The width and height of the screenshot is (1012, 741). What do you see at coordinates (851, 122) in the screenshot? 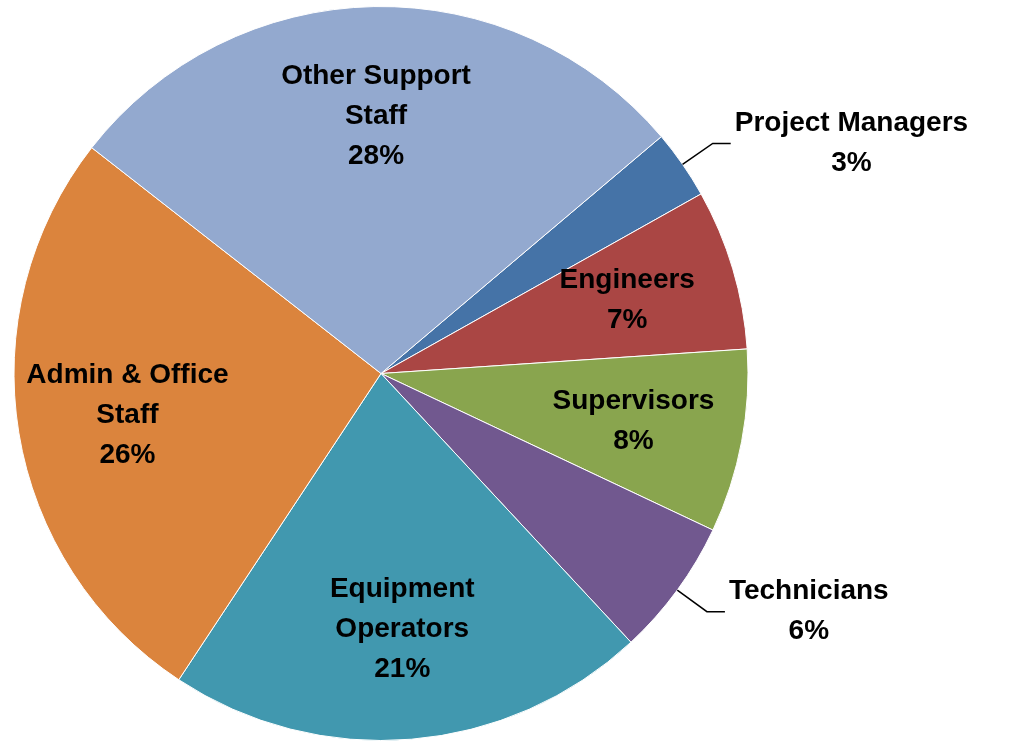
I see `slice-label: Project Managers` at bounding box center [851, 122].